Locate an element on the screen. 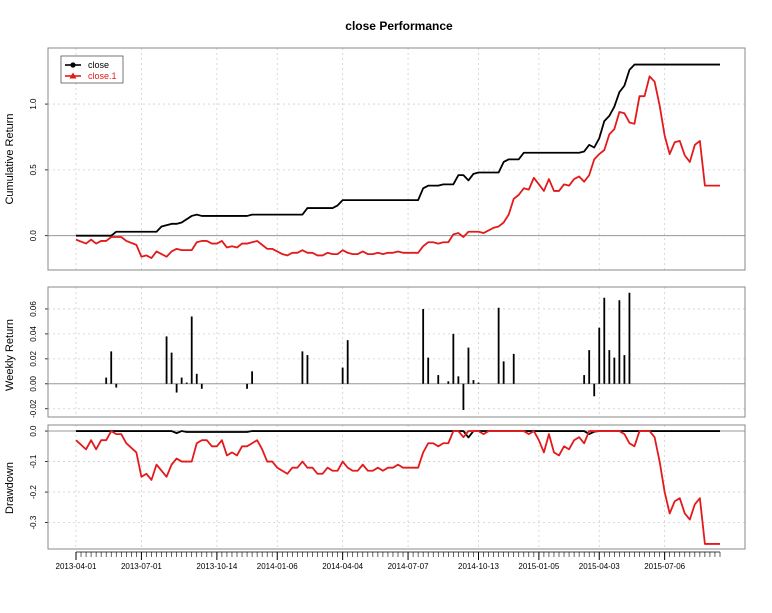  legend-marker-close is located at coordinates (73, 65).